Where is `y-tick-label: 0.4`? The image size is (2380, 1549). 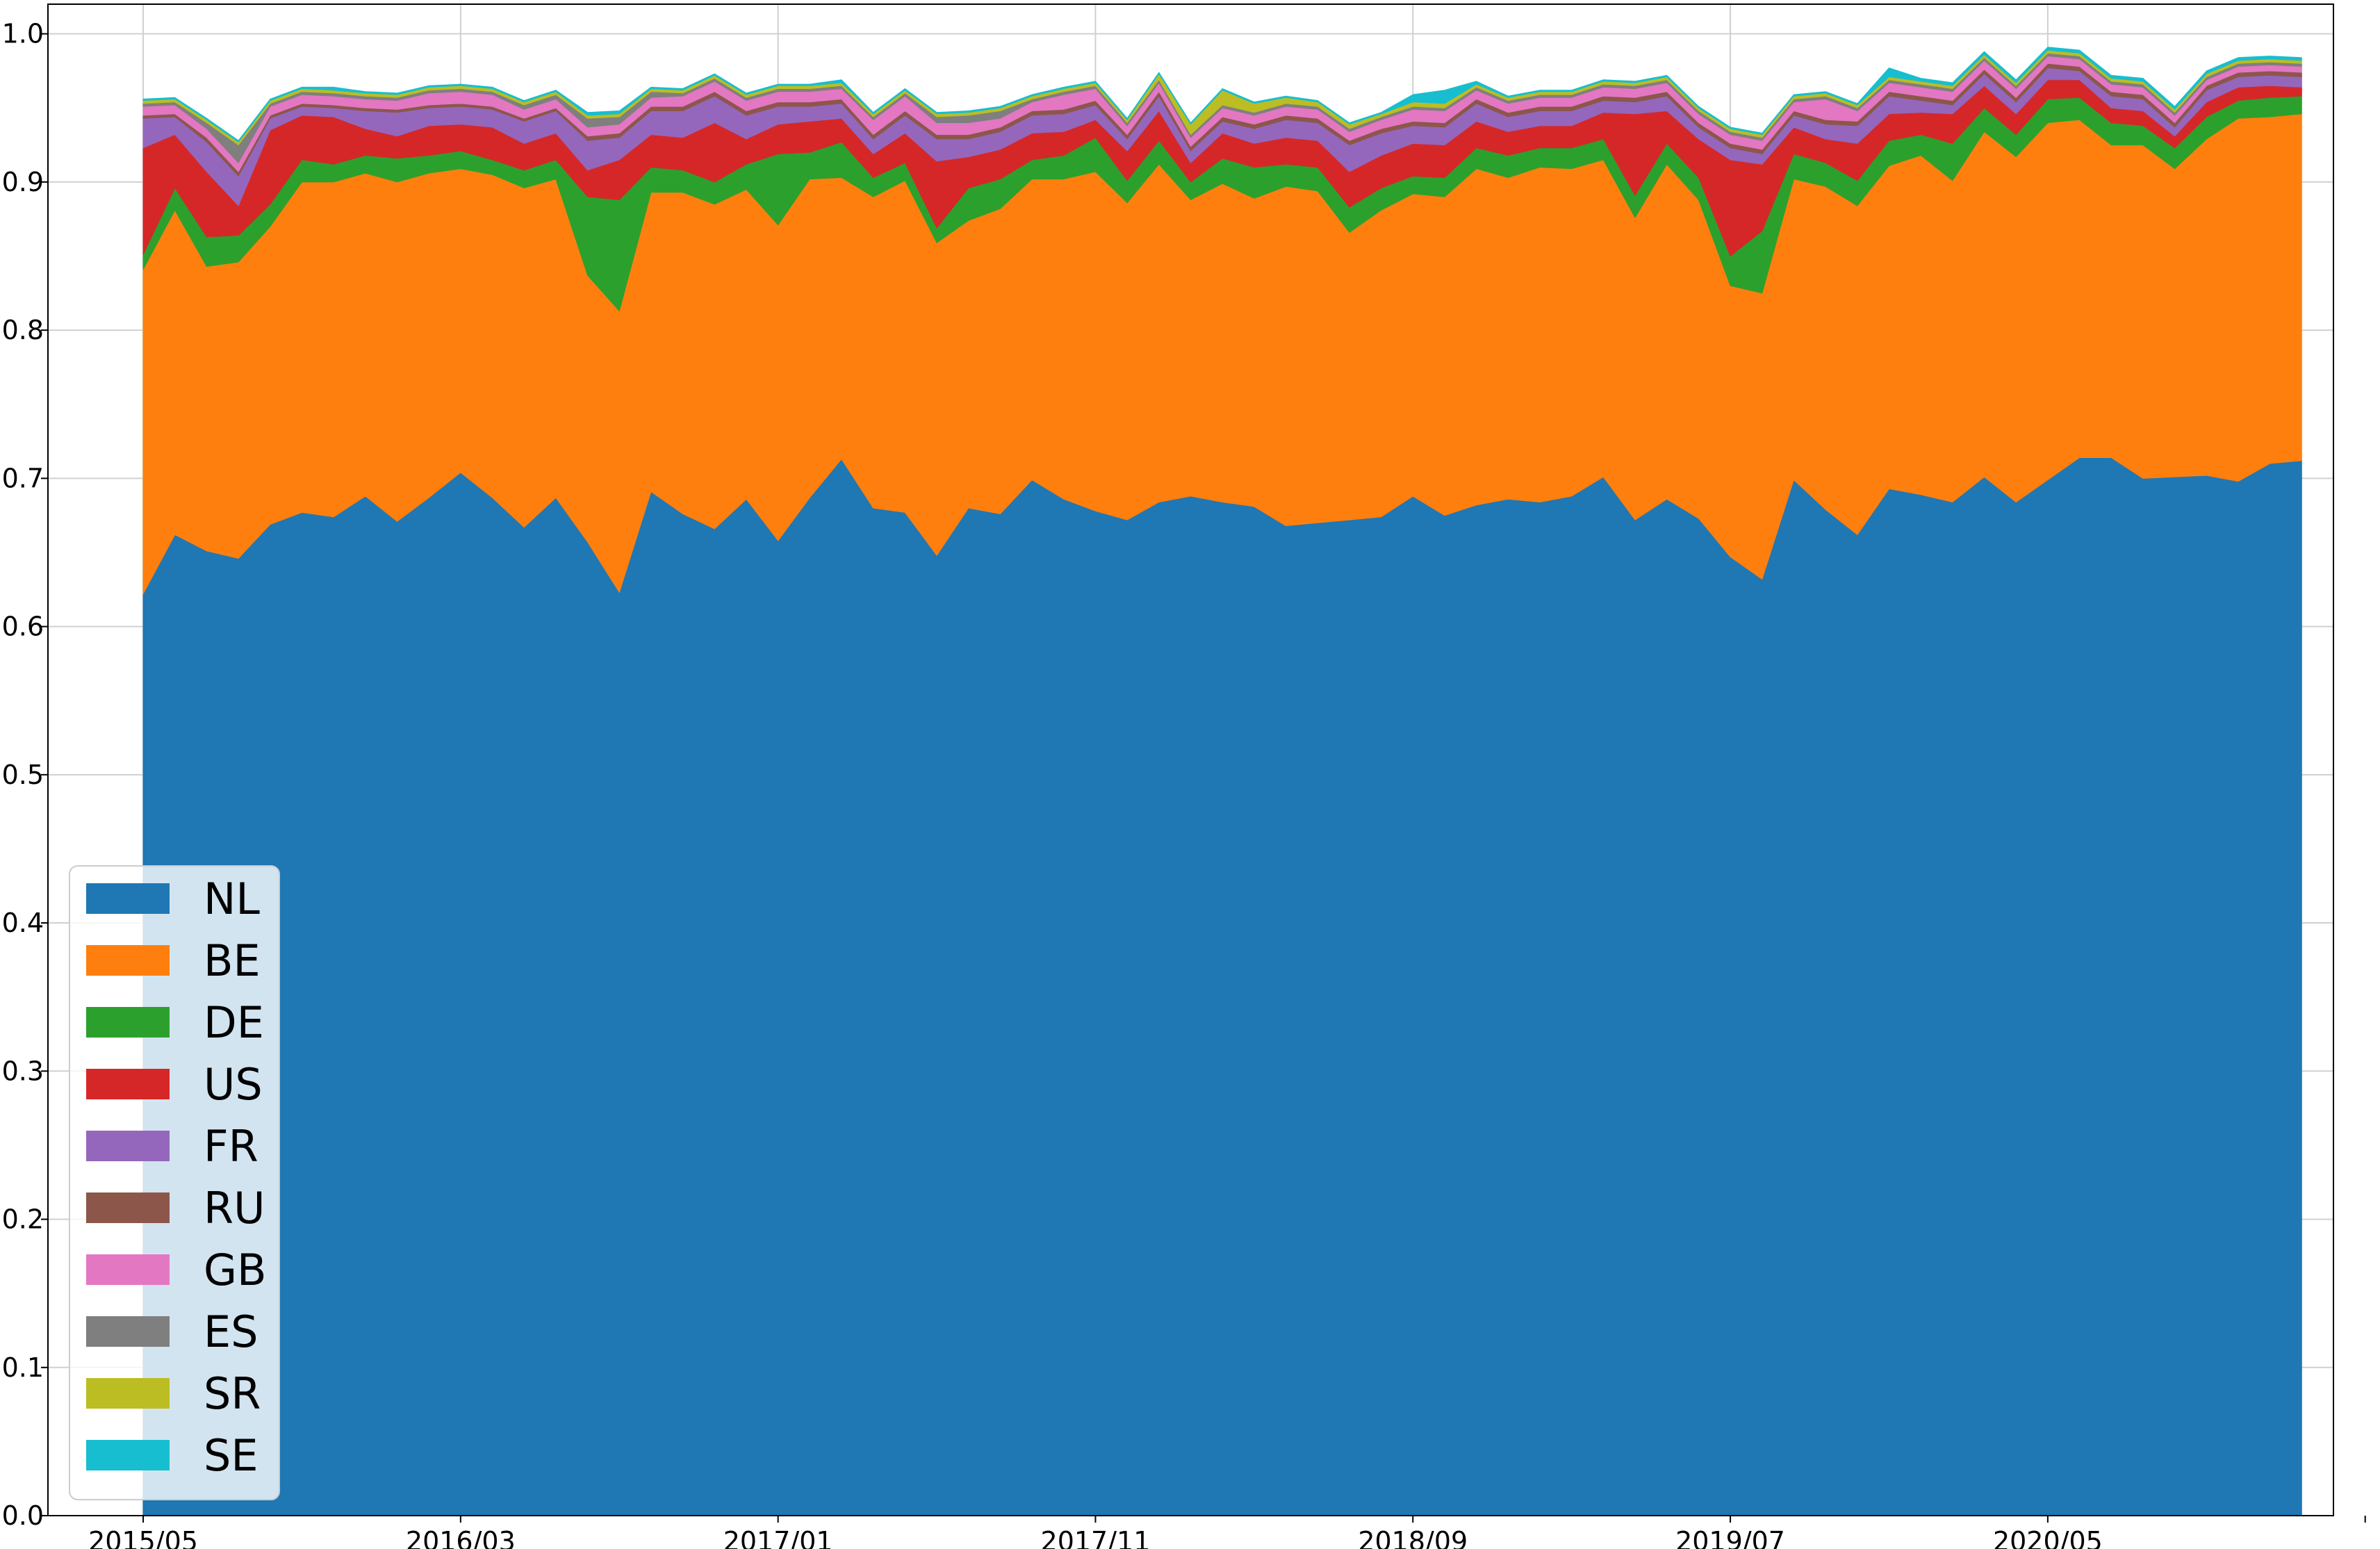 y-tick-label: 0.4 is located at coordinates (23, 923).